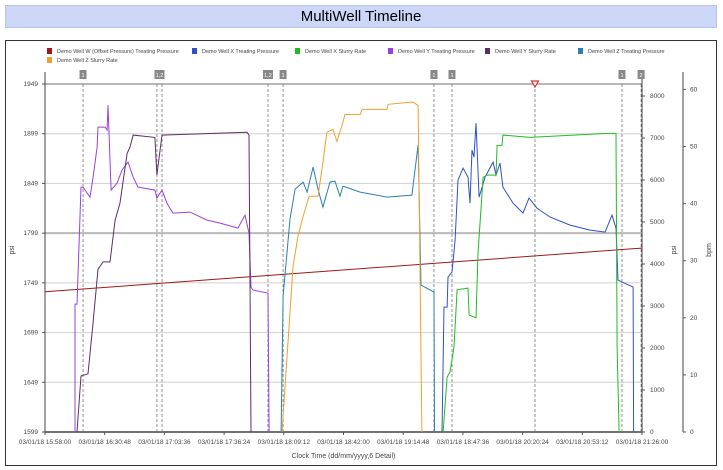  Describe the element at coordinates (104, 442) in the screenshot. I see `x-axis-tick-label: 03/01/18 16:30:48` at that location.